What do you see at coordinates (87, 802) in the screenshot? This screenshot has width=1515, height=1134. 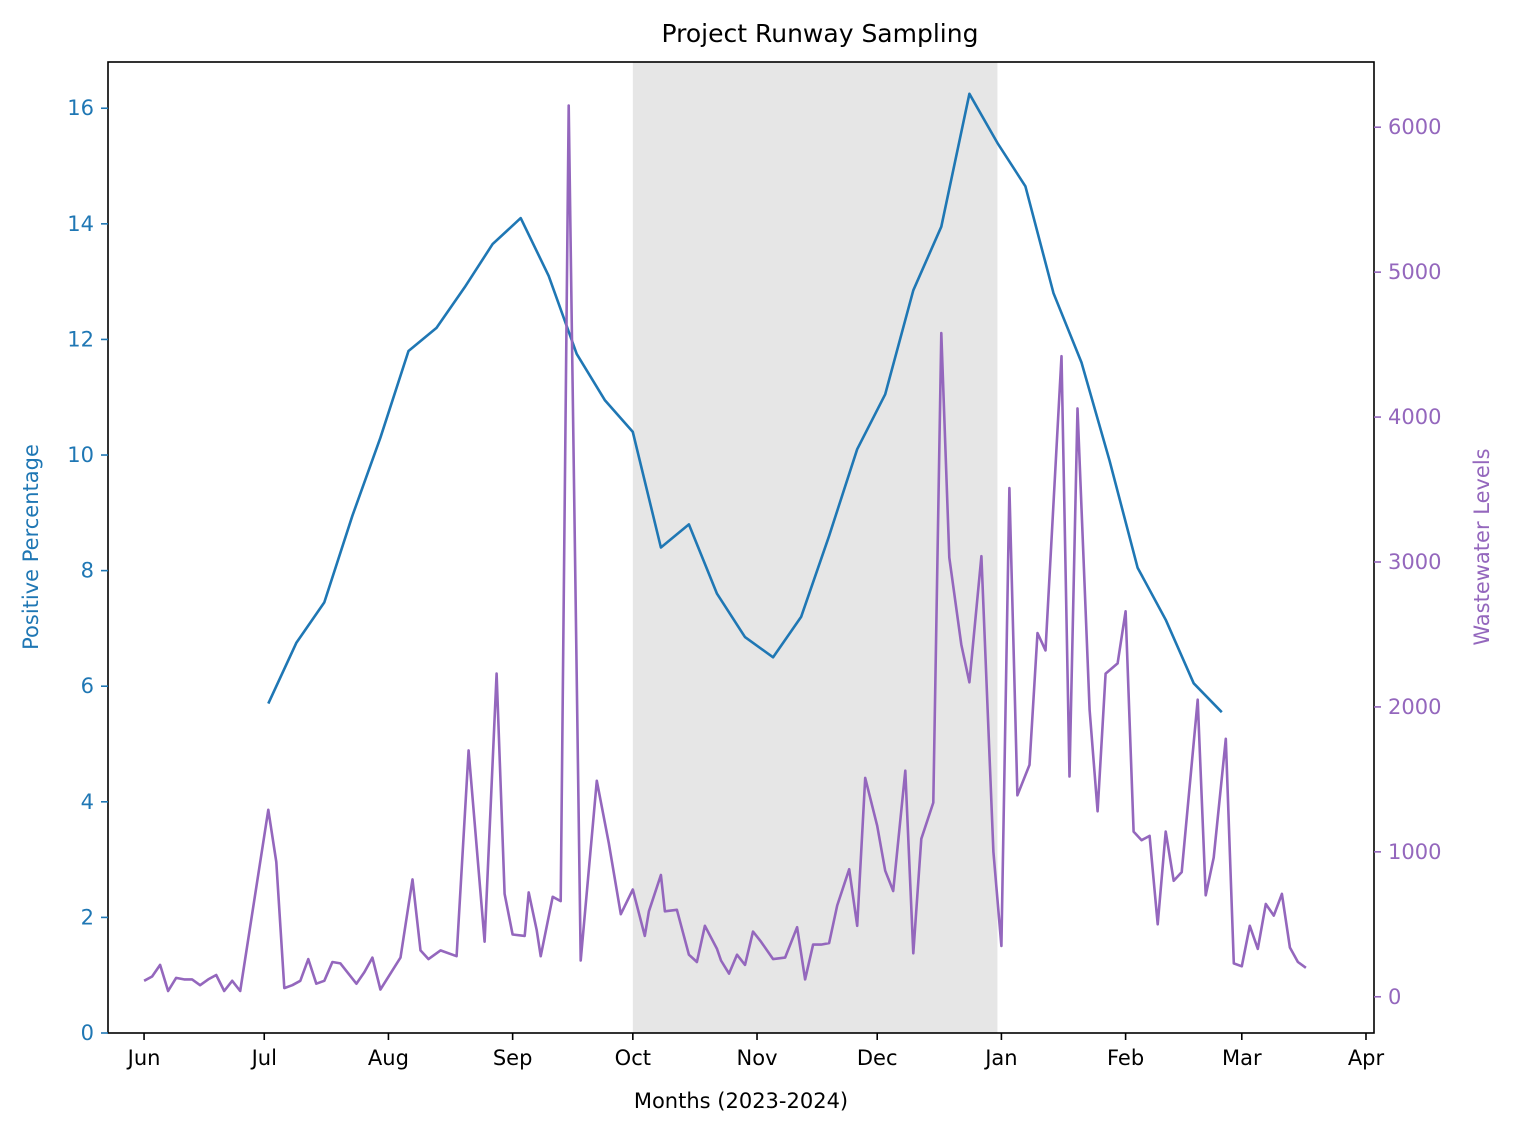 I see `y-left-tick-label: 4` at bounding box center [87, 802].